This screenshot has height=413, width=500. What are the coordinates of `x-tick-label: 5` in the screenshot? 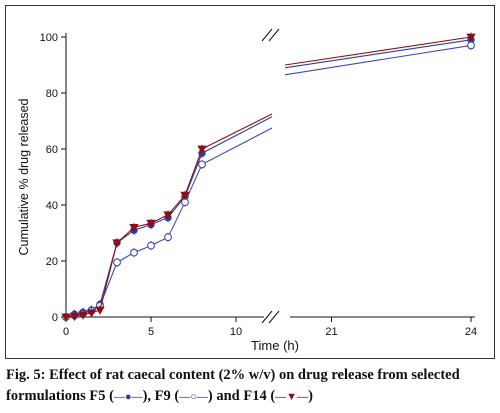 It's located at (151, 332).